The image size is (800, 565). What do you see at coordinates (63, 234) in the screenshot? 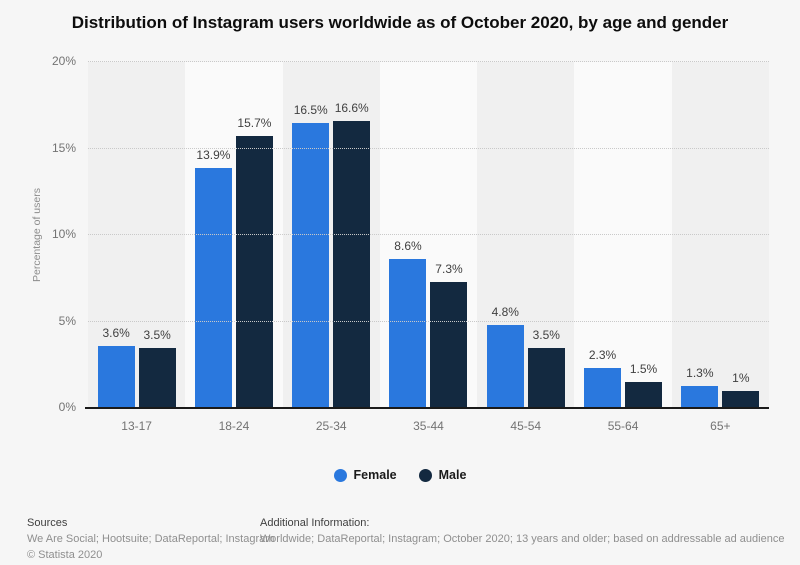
I see `y-tick-label-10: 10%` at bounding box center [63, 234].